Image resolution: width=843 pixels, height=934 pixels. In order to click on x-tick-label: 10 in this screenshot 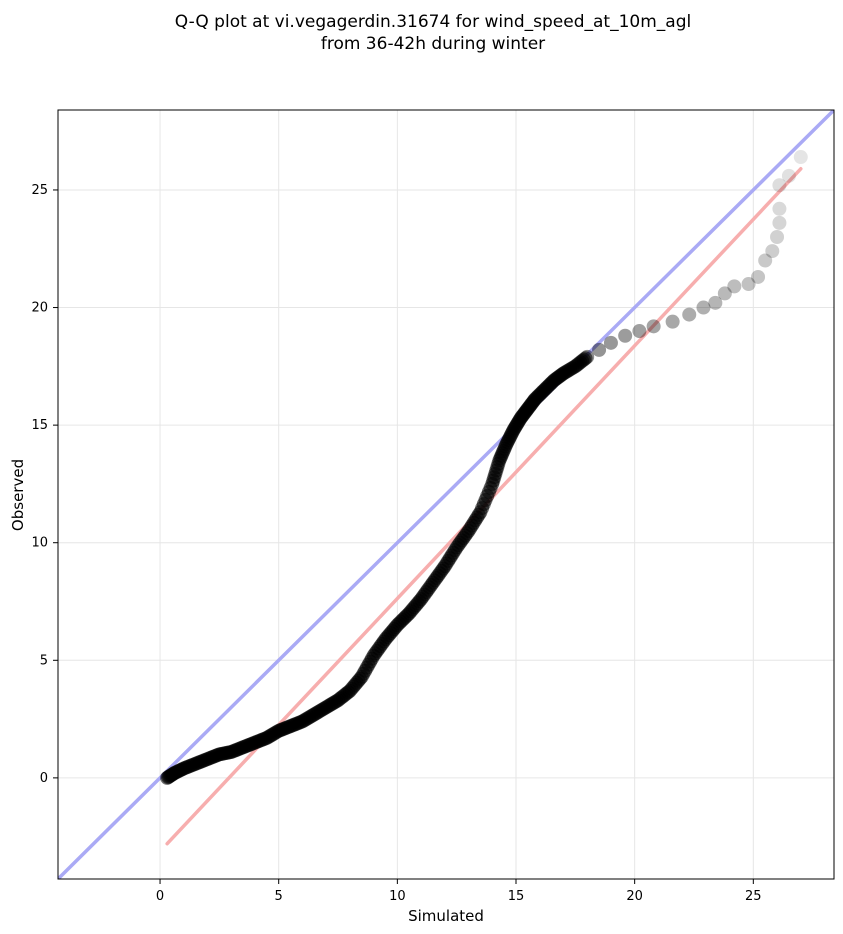, I will do `click(397, 896)`.